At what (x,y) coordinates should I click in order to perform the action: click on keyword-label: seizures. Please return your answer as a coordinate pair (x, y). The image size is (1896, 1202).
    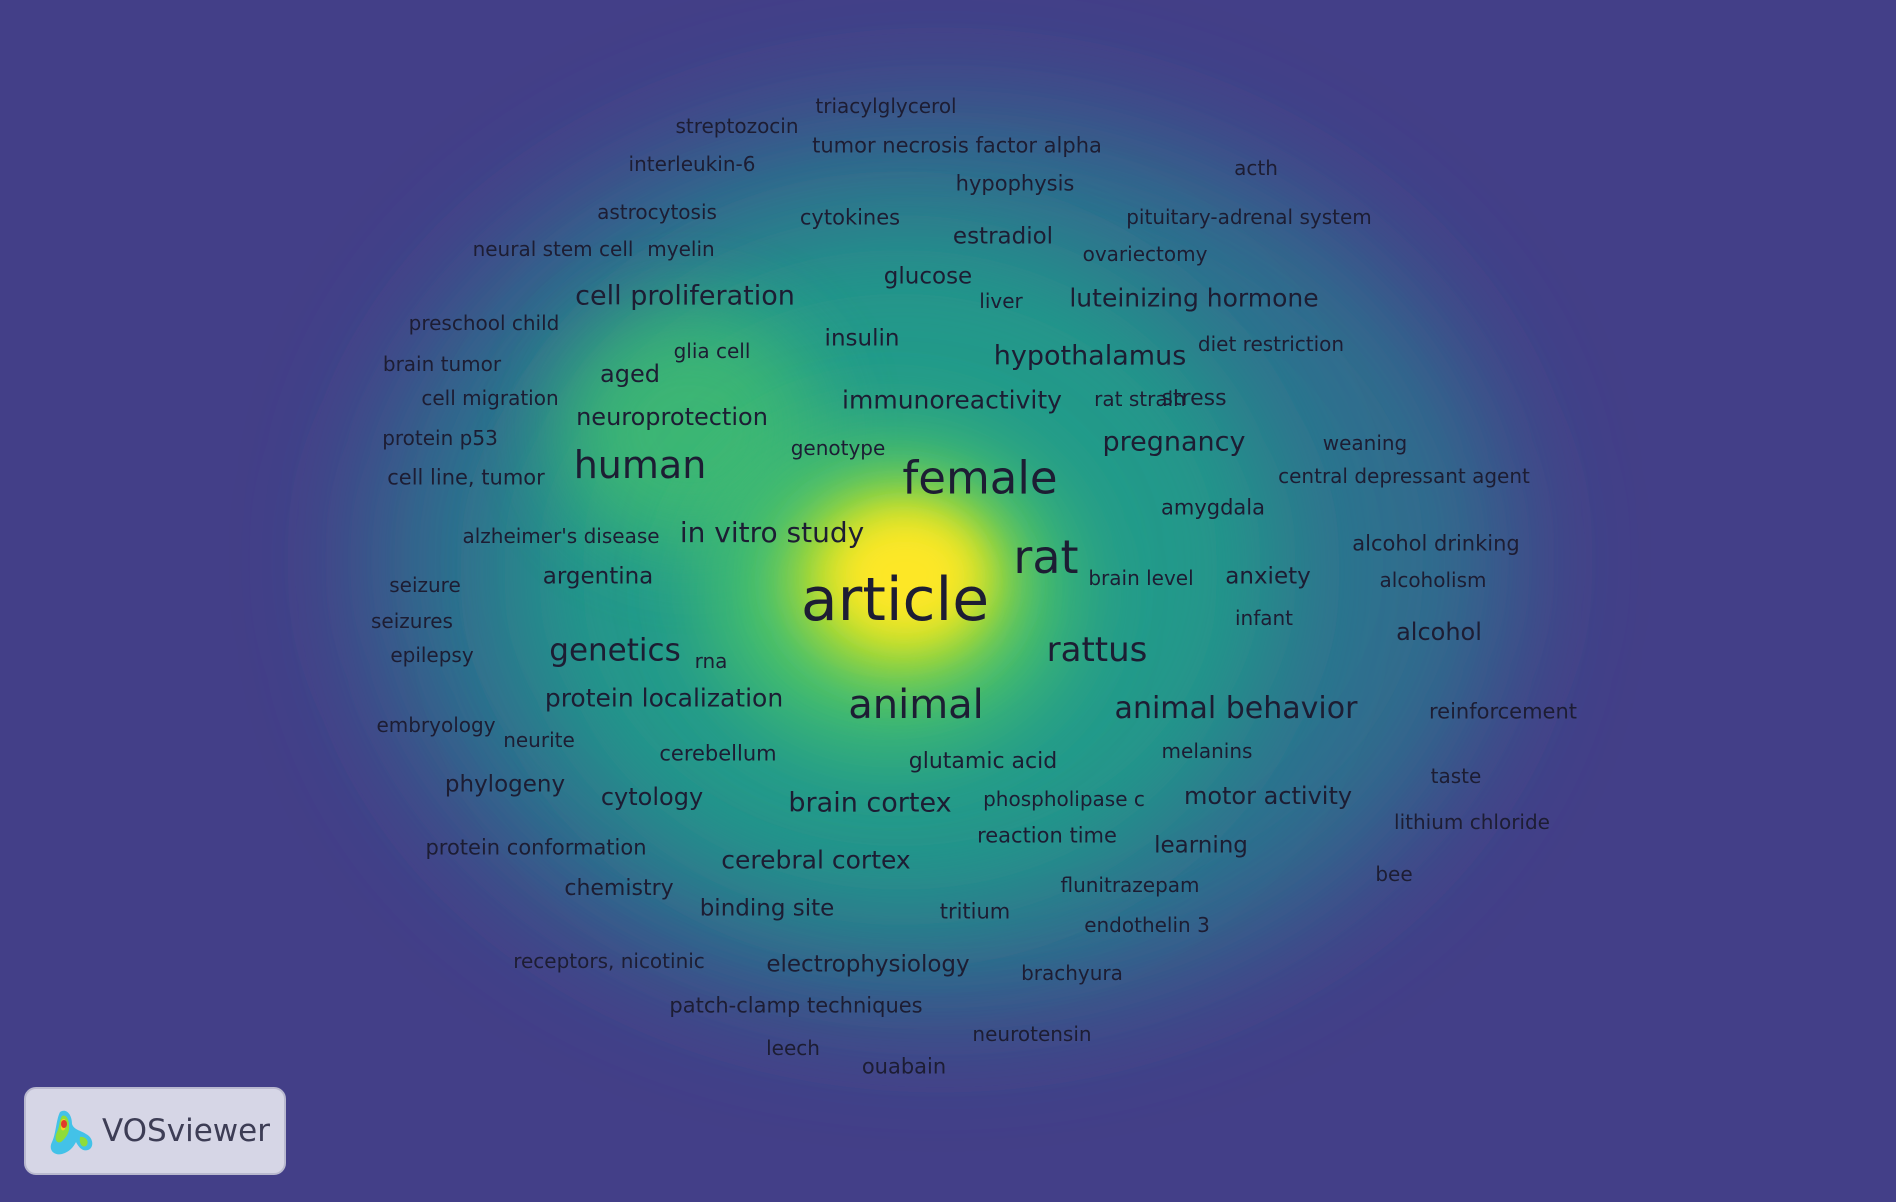
    Looking at the image, I should click on (412, 621).